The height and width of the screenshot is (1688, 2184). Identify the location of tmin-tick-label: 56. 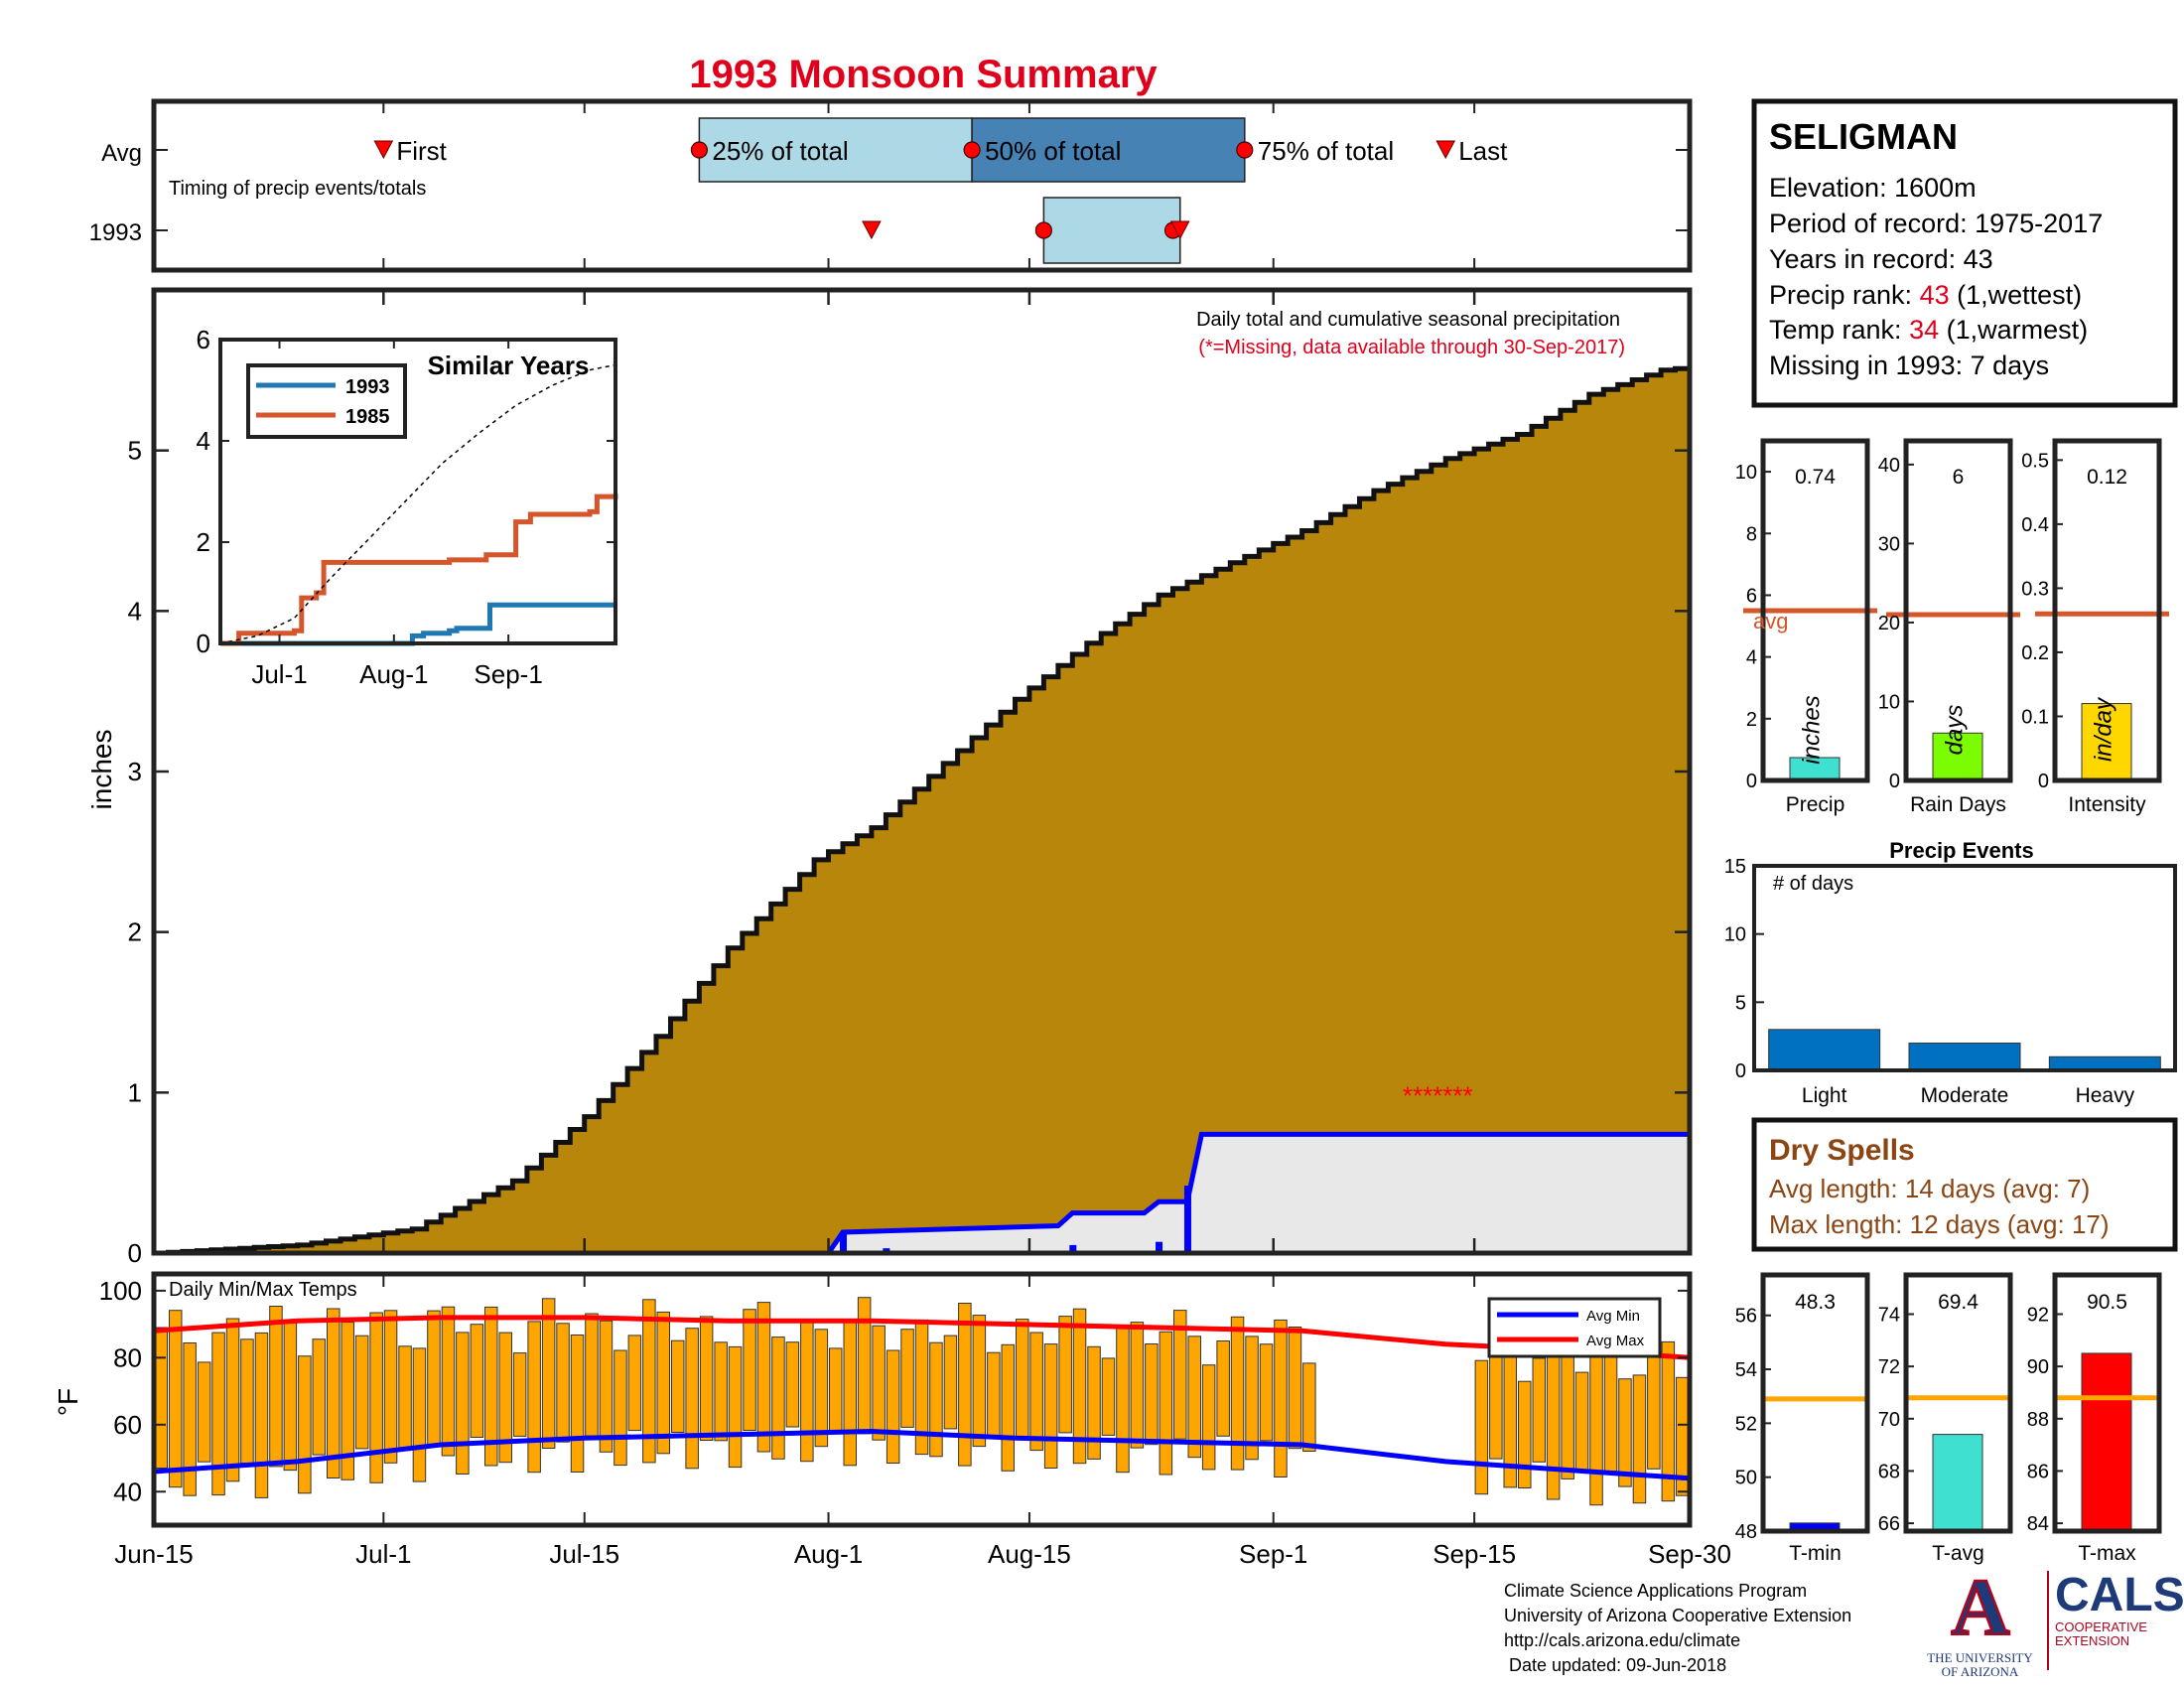
(1746, 1317).